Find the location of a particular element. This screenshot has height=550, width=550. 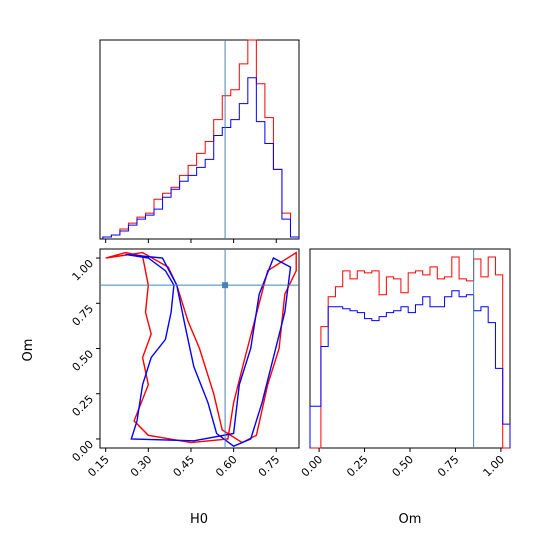

om-x-ticks: 0.00 0.25 0.50 0.75 1.00 is located at coordinates (403, 463).